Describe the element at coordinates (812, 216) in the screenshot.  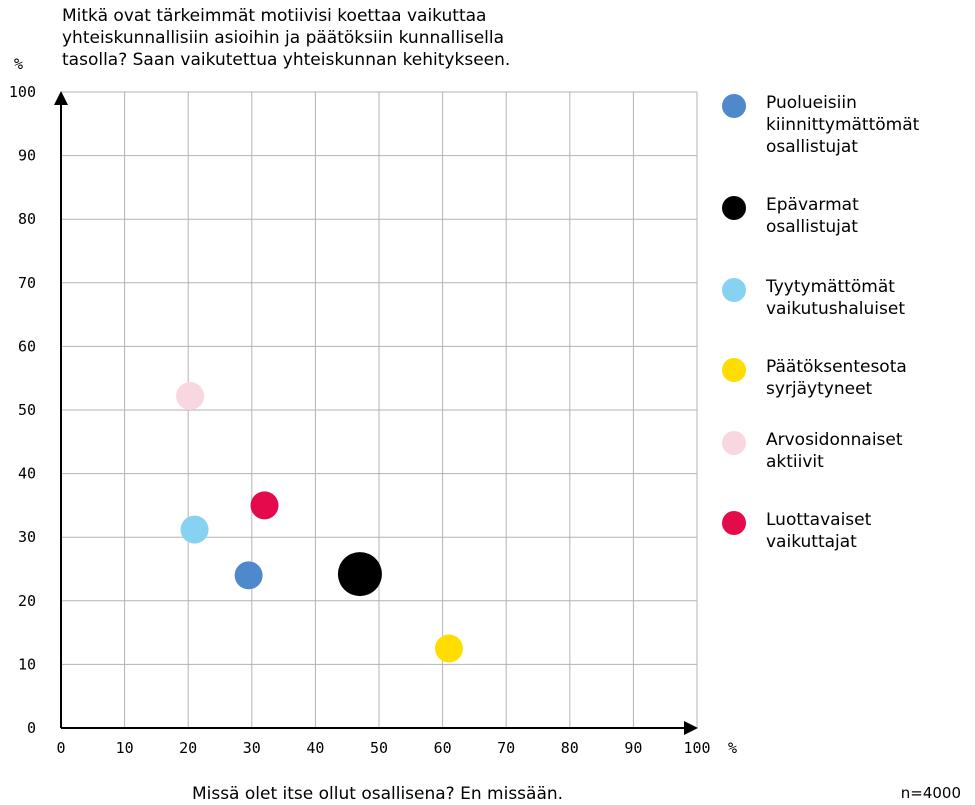
I see `legend-label: Epävarmat osallistujat` at that location.